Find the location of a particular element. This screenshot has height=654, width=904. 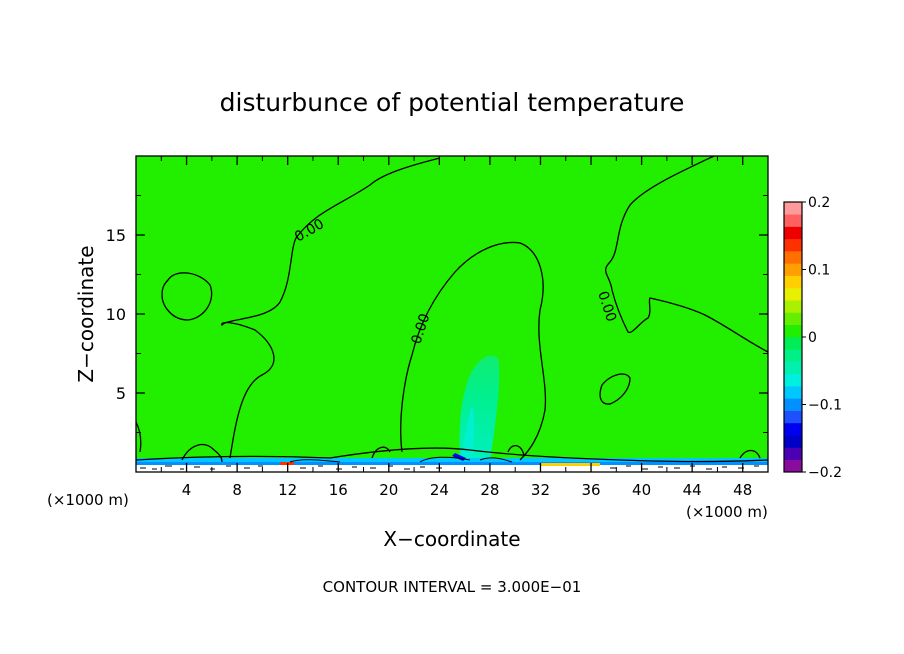

x-unit-right: (×1000 m) is located at coordinates (727, 512).